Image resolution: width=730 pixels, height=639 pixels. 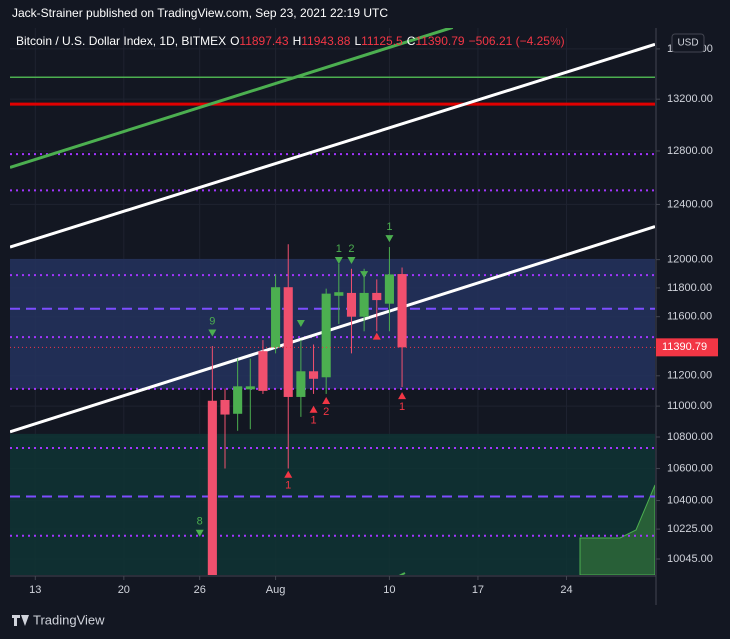 I want to click on y-tick-label: 10400.00, so click(x=690, y=500).